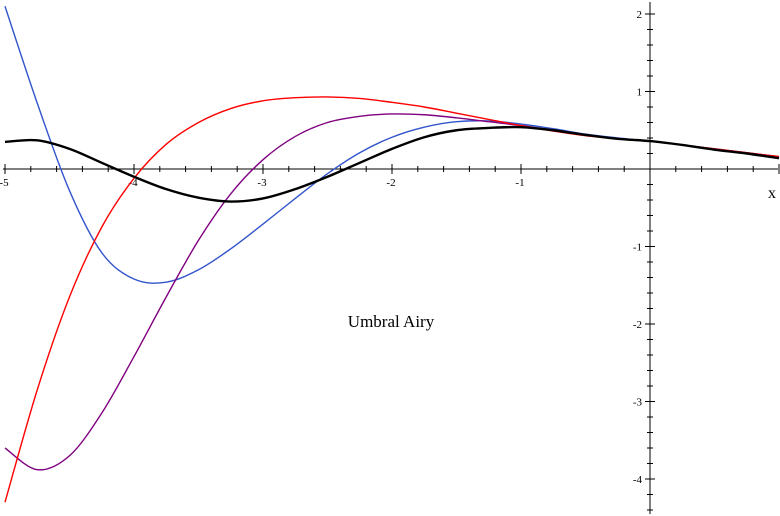 This screenshot has height=516, width=780. What do you see at coordinates (640, 15) in the screenshot?
I see `y-tick-label: 2` at bounding box center [640, 15].